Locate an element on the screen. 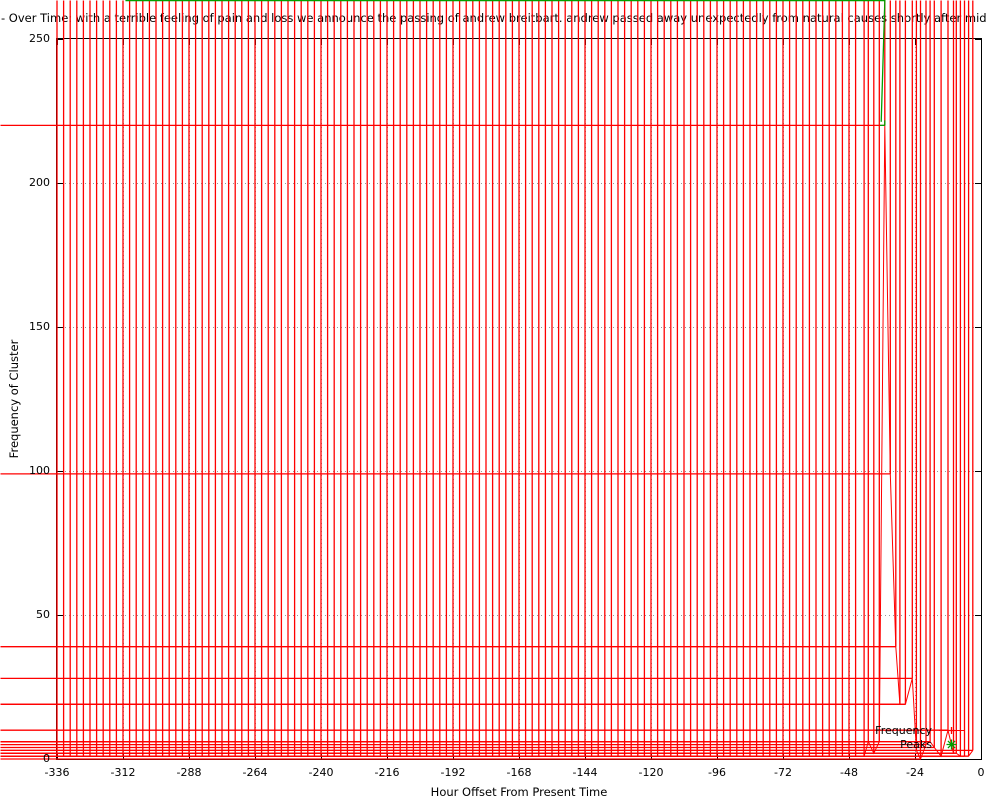 Image resolution: width=1000 pixels, height=804 pixels. x-tick-label: -120 is located at coordinates (651, 772).